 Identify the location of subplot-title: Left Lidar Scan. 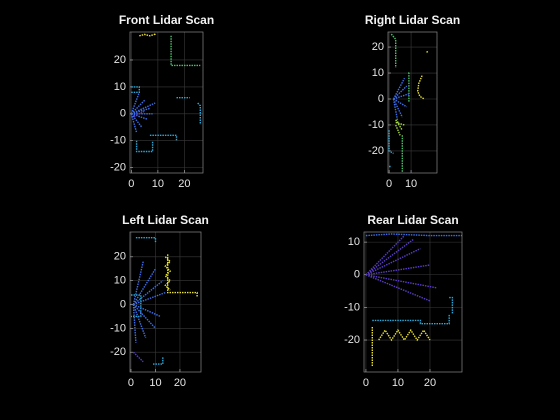
(165, 220).